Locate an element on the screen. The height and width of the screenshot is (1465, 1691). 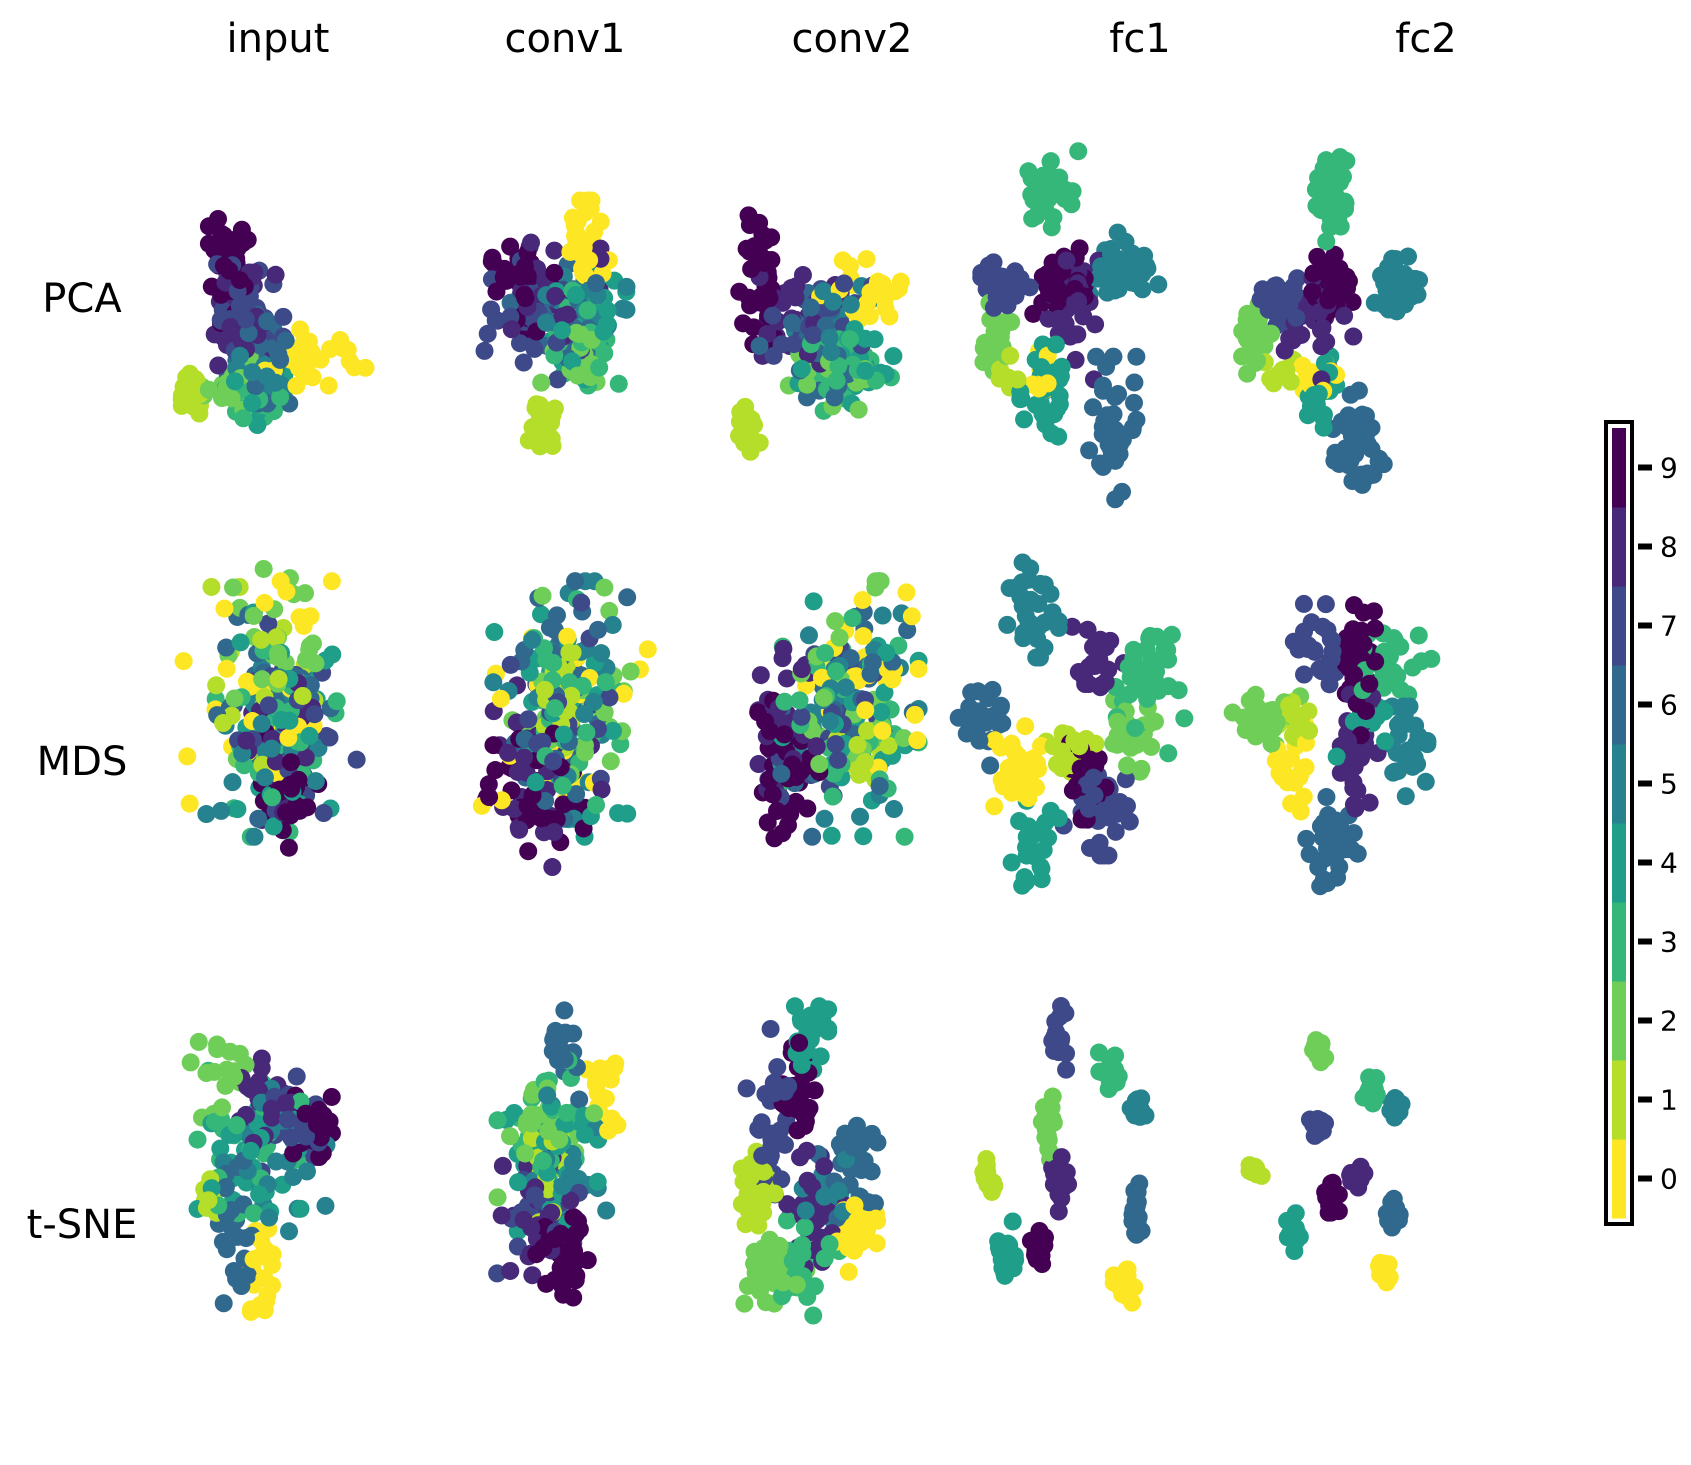
colorbar-tick-label: 6 is located at coordinates (1669, 705).